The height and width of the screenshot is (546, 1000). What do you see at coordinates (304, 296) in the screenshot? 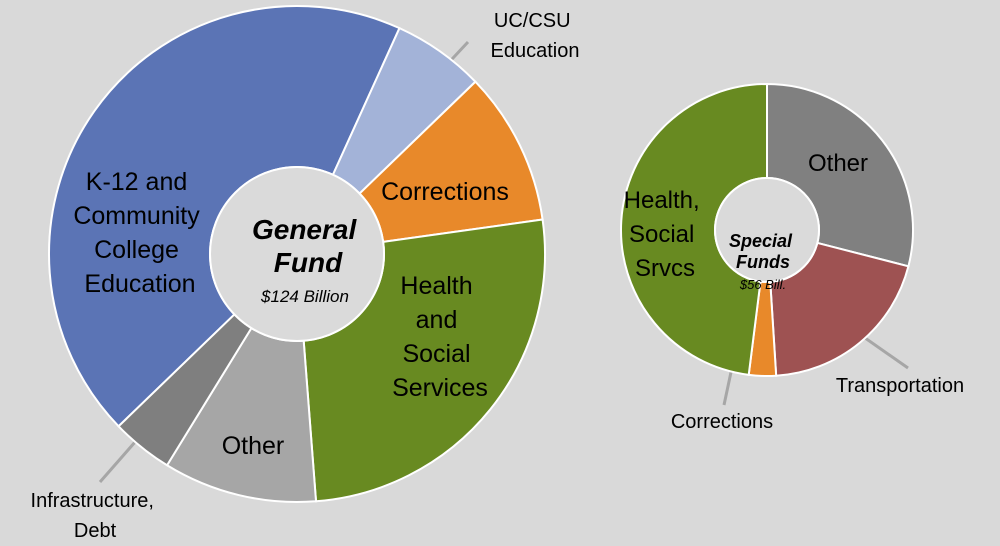
I see `center-subtitle: $124 Billion` at bounding box center [304, 296].